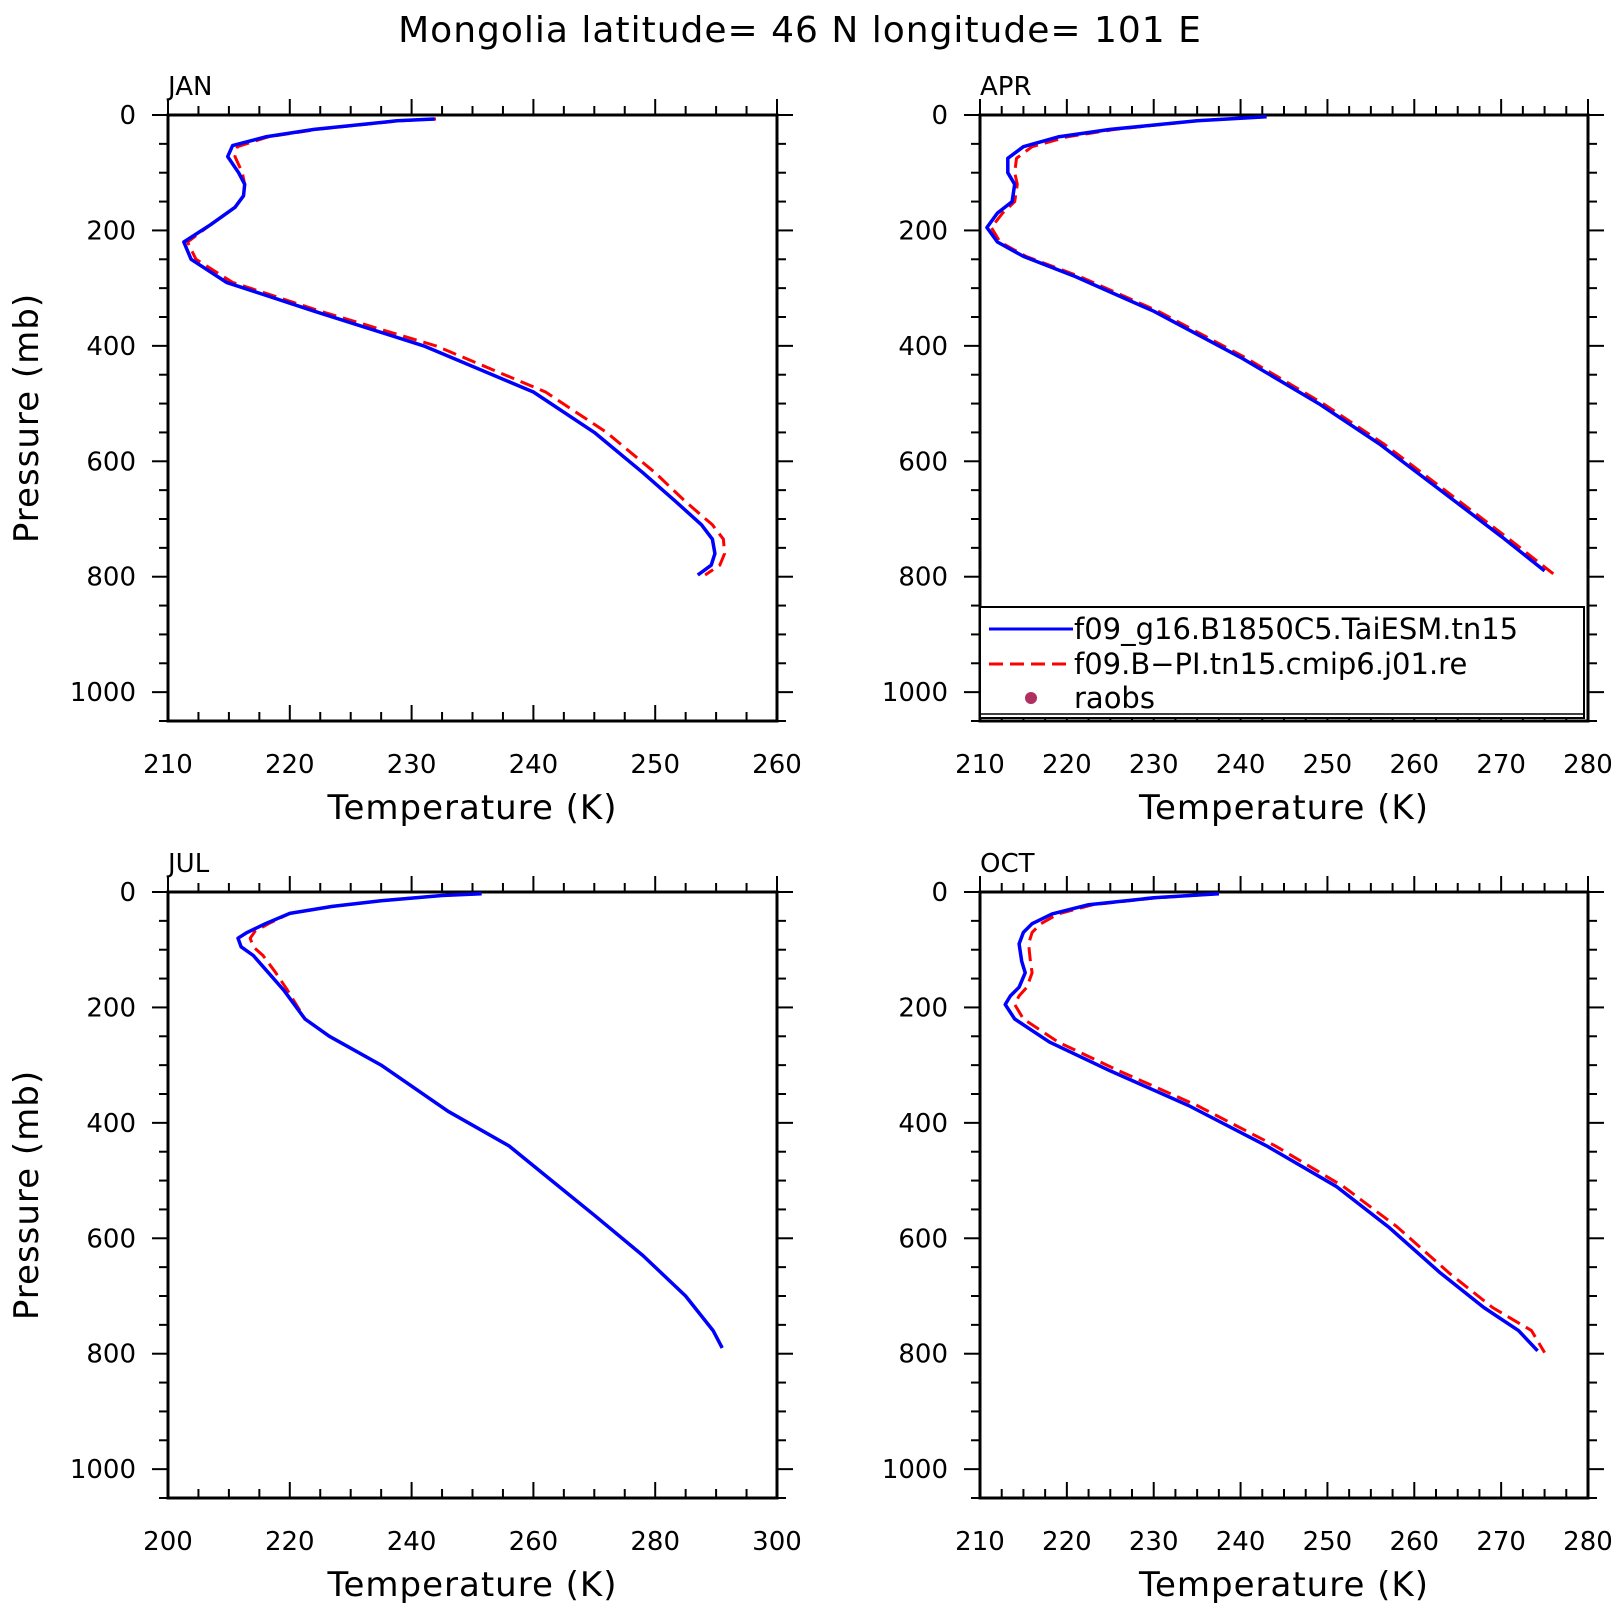  Describe the element at coordinates (1114, 698) in the screenshot. I see `legend-label: raobs` at that location.